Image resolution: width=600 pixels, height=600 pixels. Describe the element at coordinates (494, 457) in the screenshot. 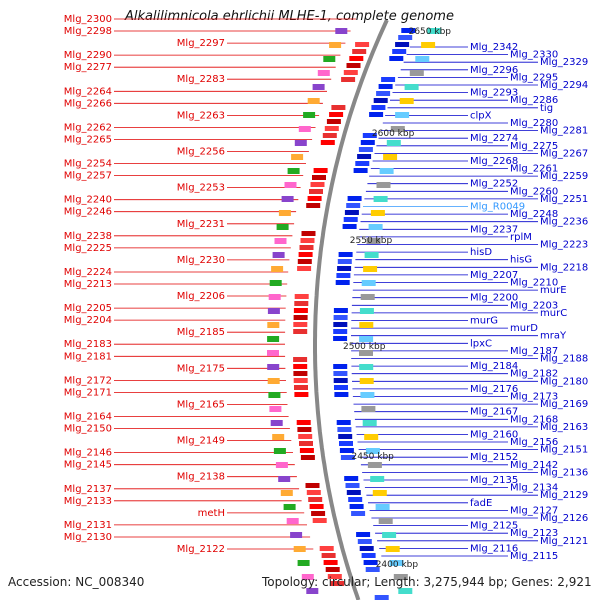

I see `right-gene-label: Mlg_2152` at that location.